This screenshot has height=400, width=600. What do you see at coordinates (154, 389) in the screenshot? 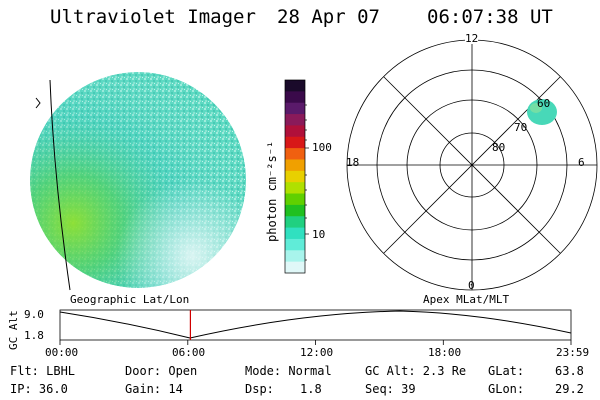
I see `gain-status: Gain: 14` at bounding box center [154, 389].